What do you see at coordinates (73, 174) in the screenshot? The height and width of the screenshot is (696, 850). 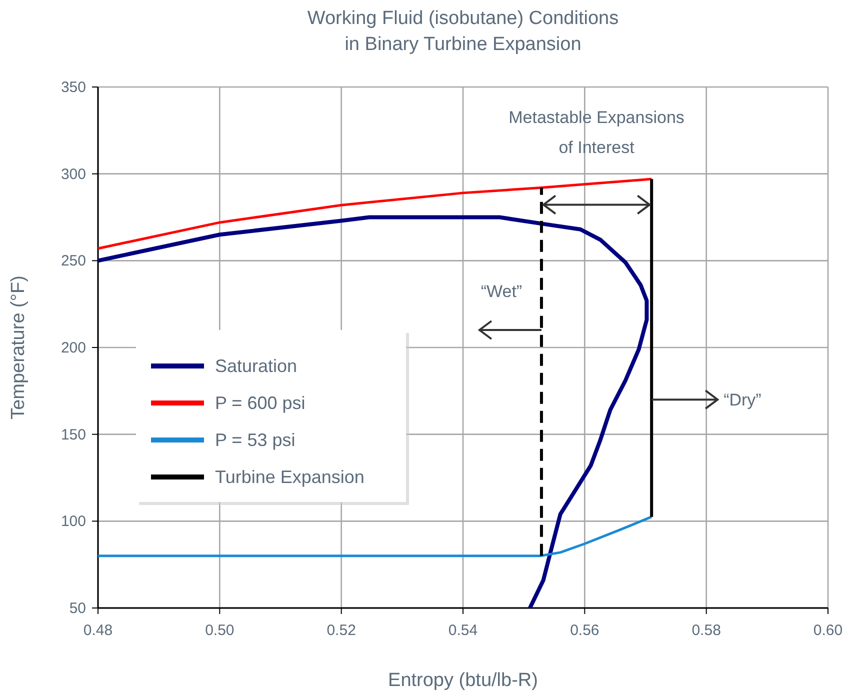 I see `y-tick-label: 300` at bounding box center [73, 174].